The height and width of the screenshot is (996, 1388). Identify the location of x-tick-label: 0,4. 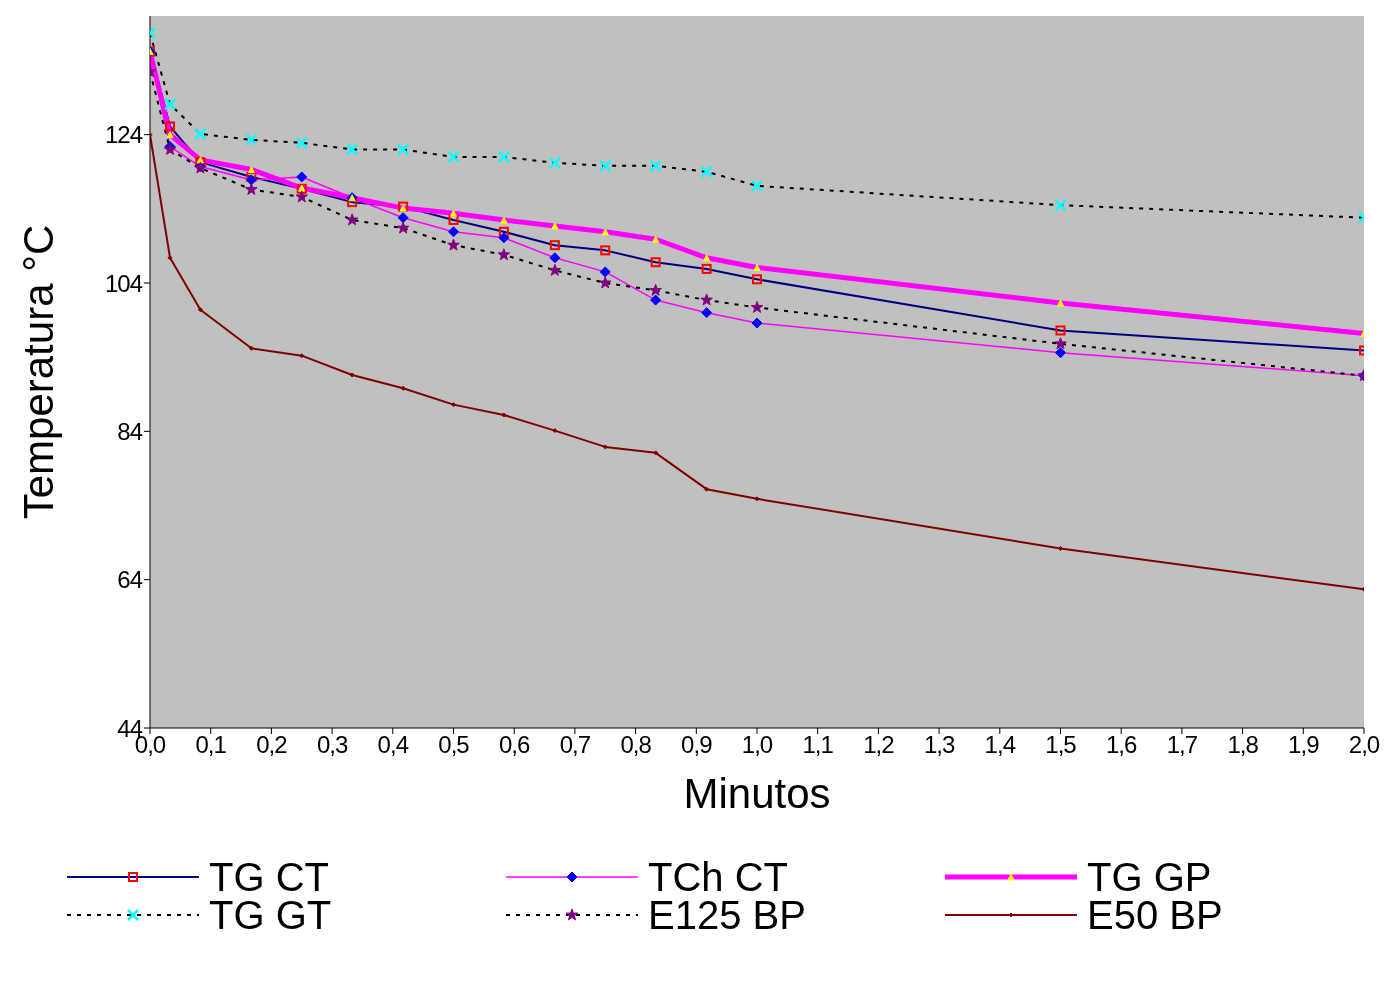
(393, 745).